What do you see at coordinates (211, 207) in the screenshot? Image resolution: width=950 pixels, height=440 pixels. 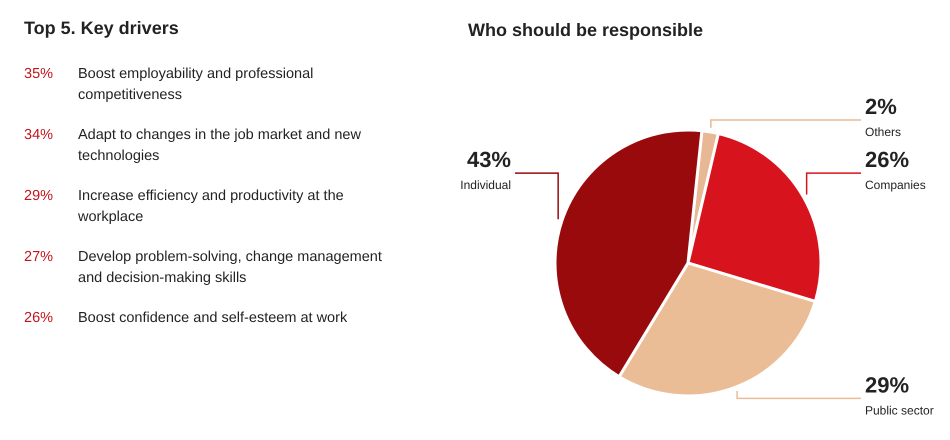 I see `category-label: Increase efficiency and productivity at the workplace` at bounding box center [211, 207].